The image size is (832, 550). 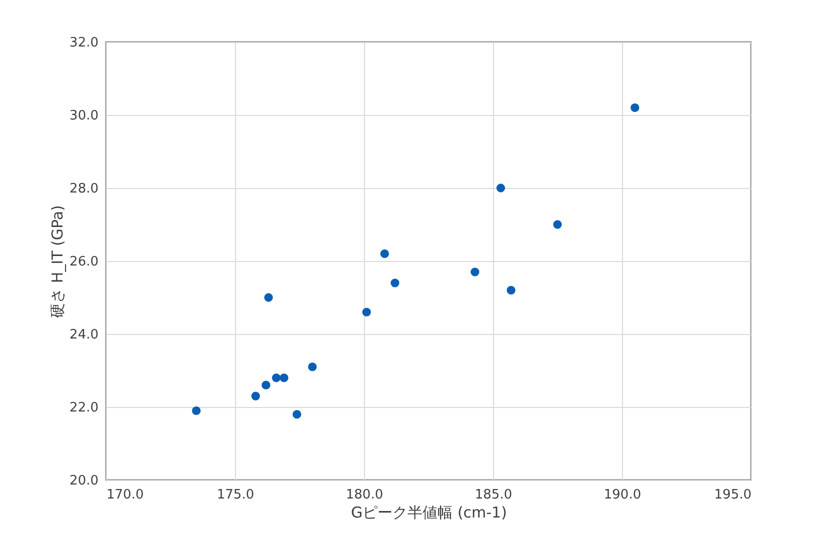 What do you see at coordinates (733, 495) in the screenshot?
I see `x-tick-label: 195.0` at bounding box center [733, 495].